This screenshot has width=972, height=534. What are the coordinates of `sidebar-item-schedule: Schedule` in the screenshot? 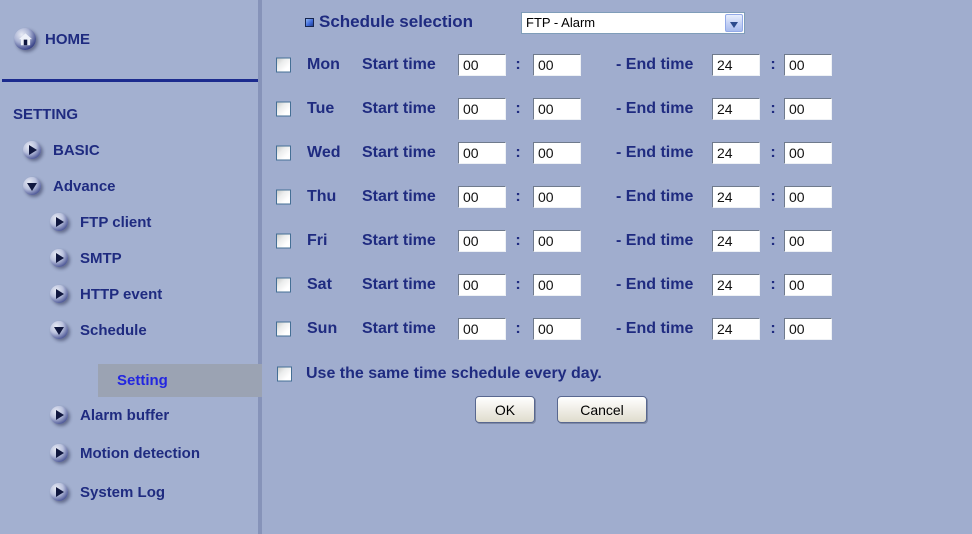 It's located at (98, 330).